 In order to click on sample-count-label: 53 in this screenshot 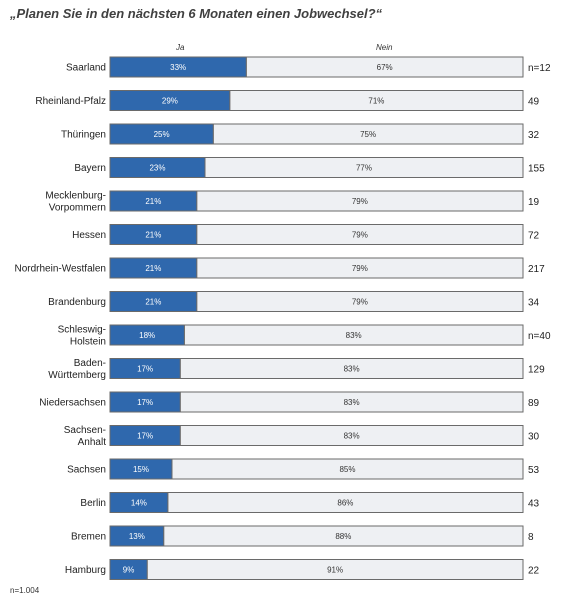, I will do `click(534, 470)`.